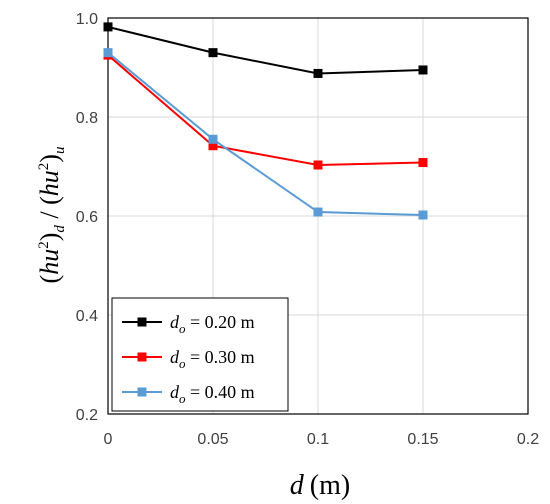 This screenshot has height=504, width=550. Describe the element at coordinates (108, 439) in the screenshot. I see `x-tick-label: 0` at that location.